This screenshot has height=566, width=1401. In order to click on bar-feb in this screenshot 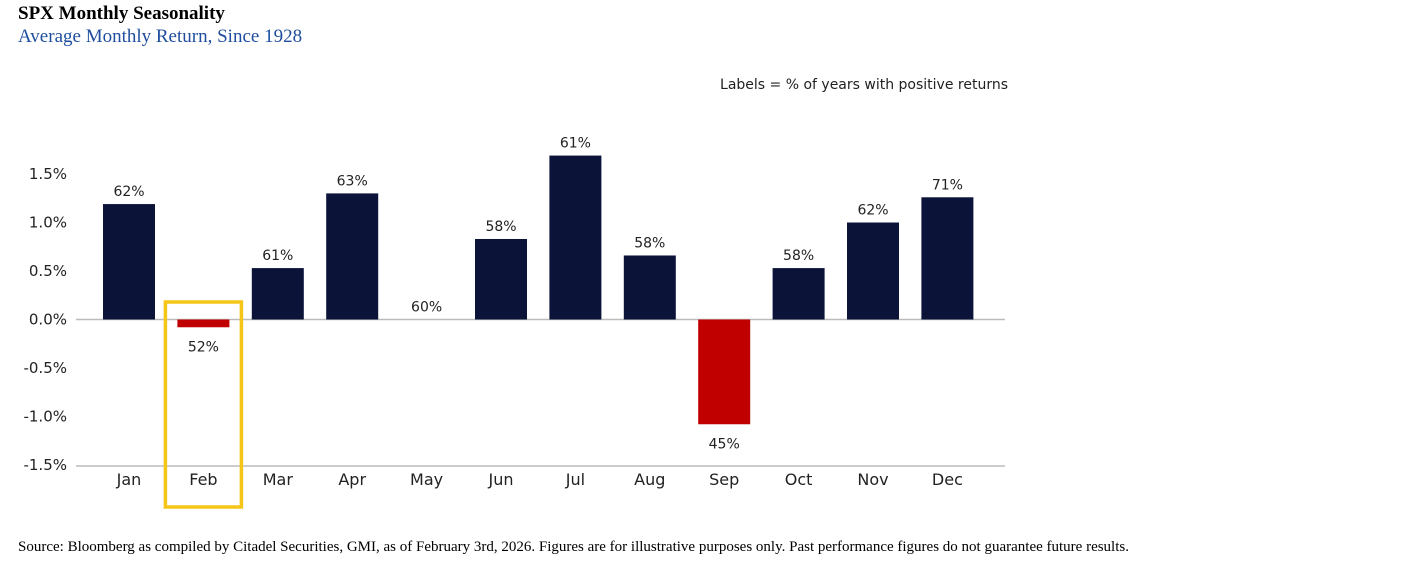, I will do `click(203, 323)`.